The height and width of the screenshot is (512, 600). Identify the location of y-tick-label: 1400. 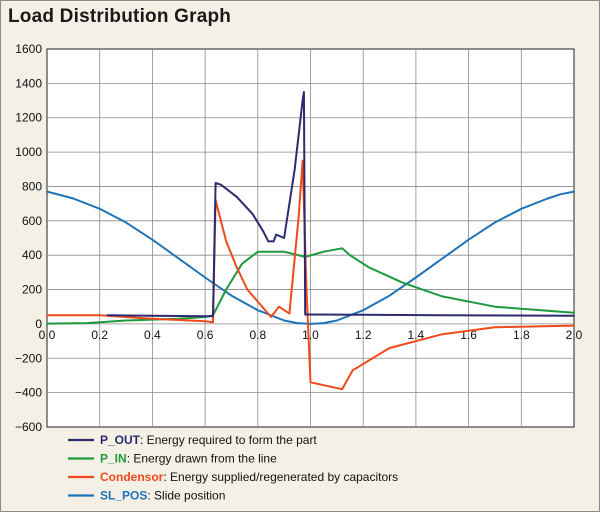
(28, 83).